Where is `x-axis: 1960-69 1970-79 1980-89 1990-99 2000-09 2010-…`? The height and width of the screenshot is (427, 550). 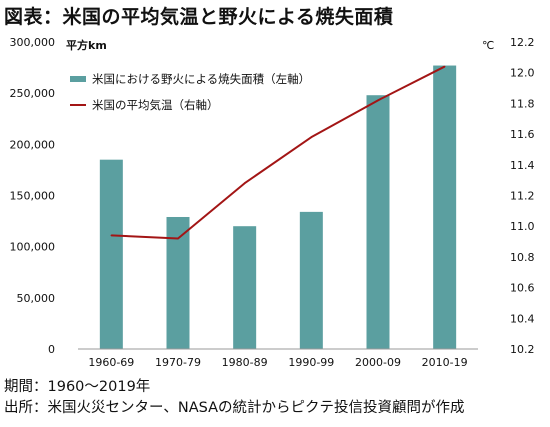
x-axis: 1960-69 1970-79 1980-89 1990-99 2000-09 2010-… is located at coordinates (278, 358).